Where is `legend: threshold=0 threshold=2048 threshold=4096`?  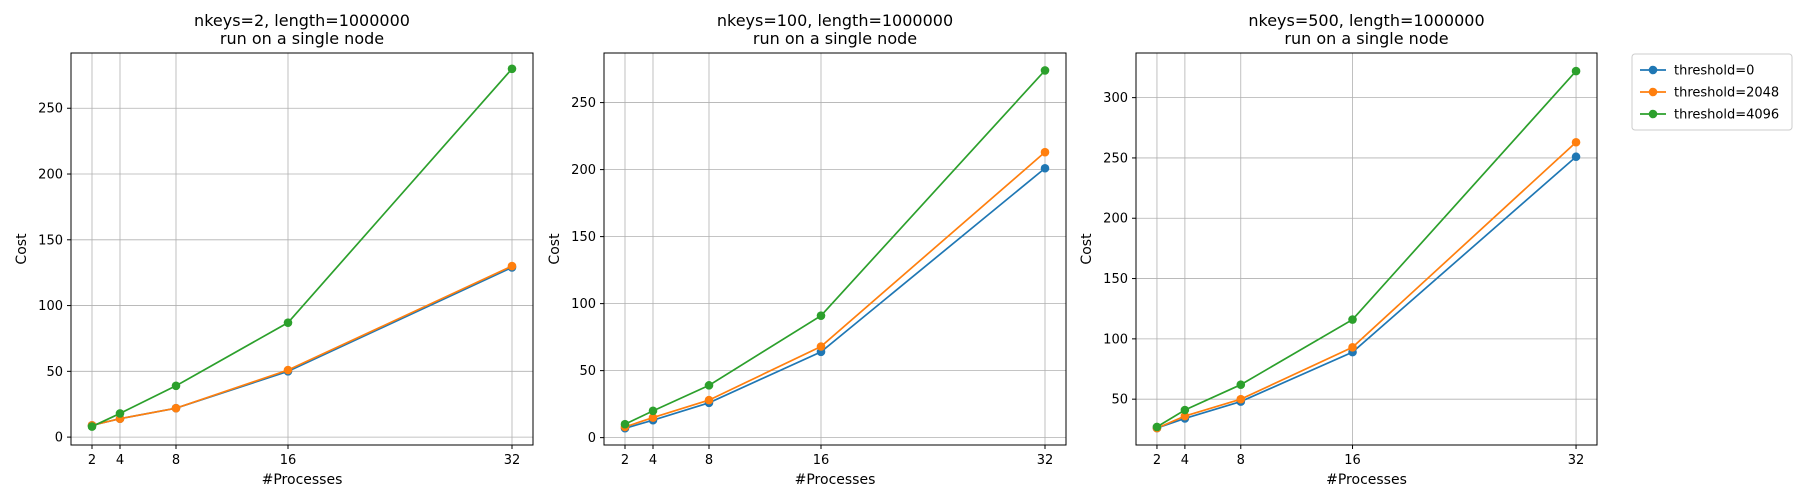 legend: threshold=0 threshold=2048 threshold=4096 is located at coordinates (1712, 92).